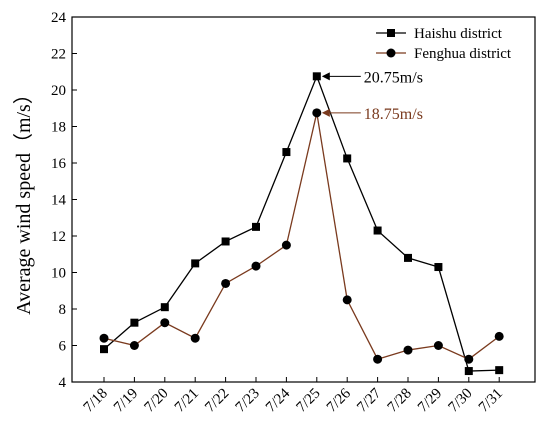 This screenshot has width=550, height=439. Describe the element at coordinates (58, 91) in the screenshot. I see `y-tick-label: 20` at that location.